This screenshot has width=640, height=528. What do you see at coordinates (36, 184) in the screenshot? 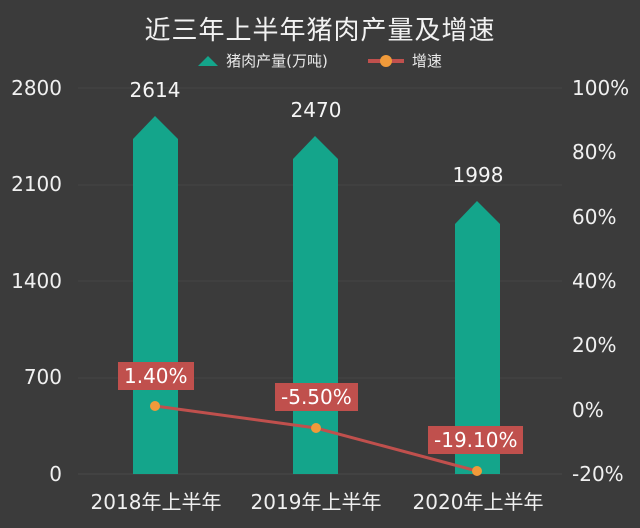
I see `left-axis-tick: 2100` at bounding box center [36, 184].